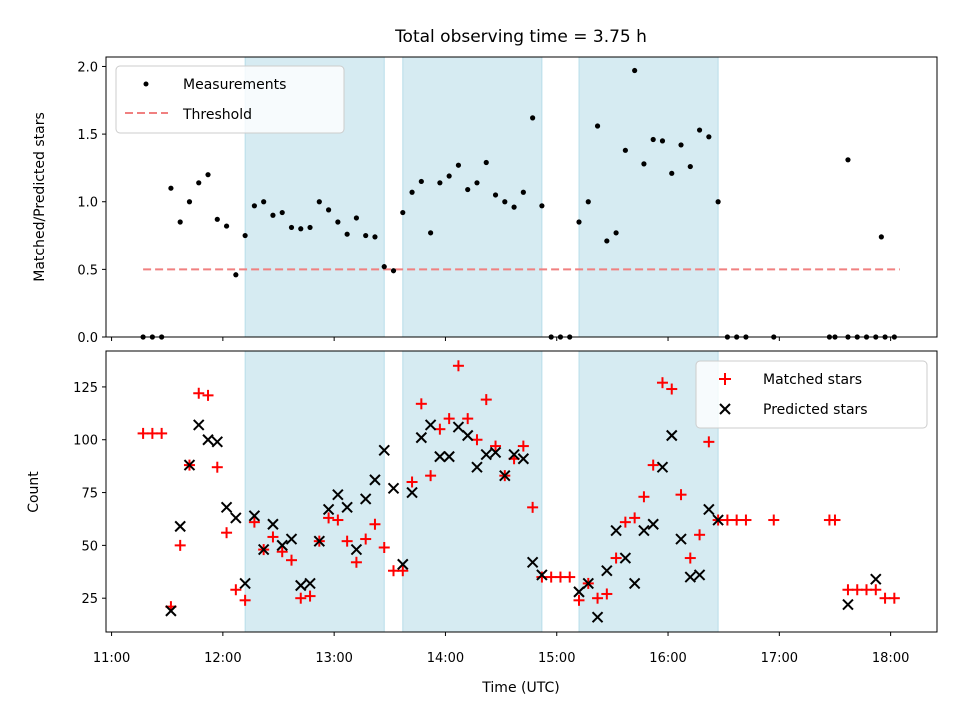 The image size is (960, 724). Describe the element at coordinates (87, 135) in the screenshot. I see `y-tick-label: 1.5` at that location.